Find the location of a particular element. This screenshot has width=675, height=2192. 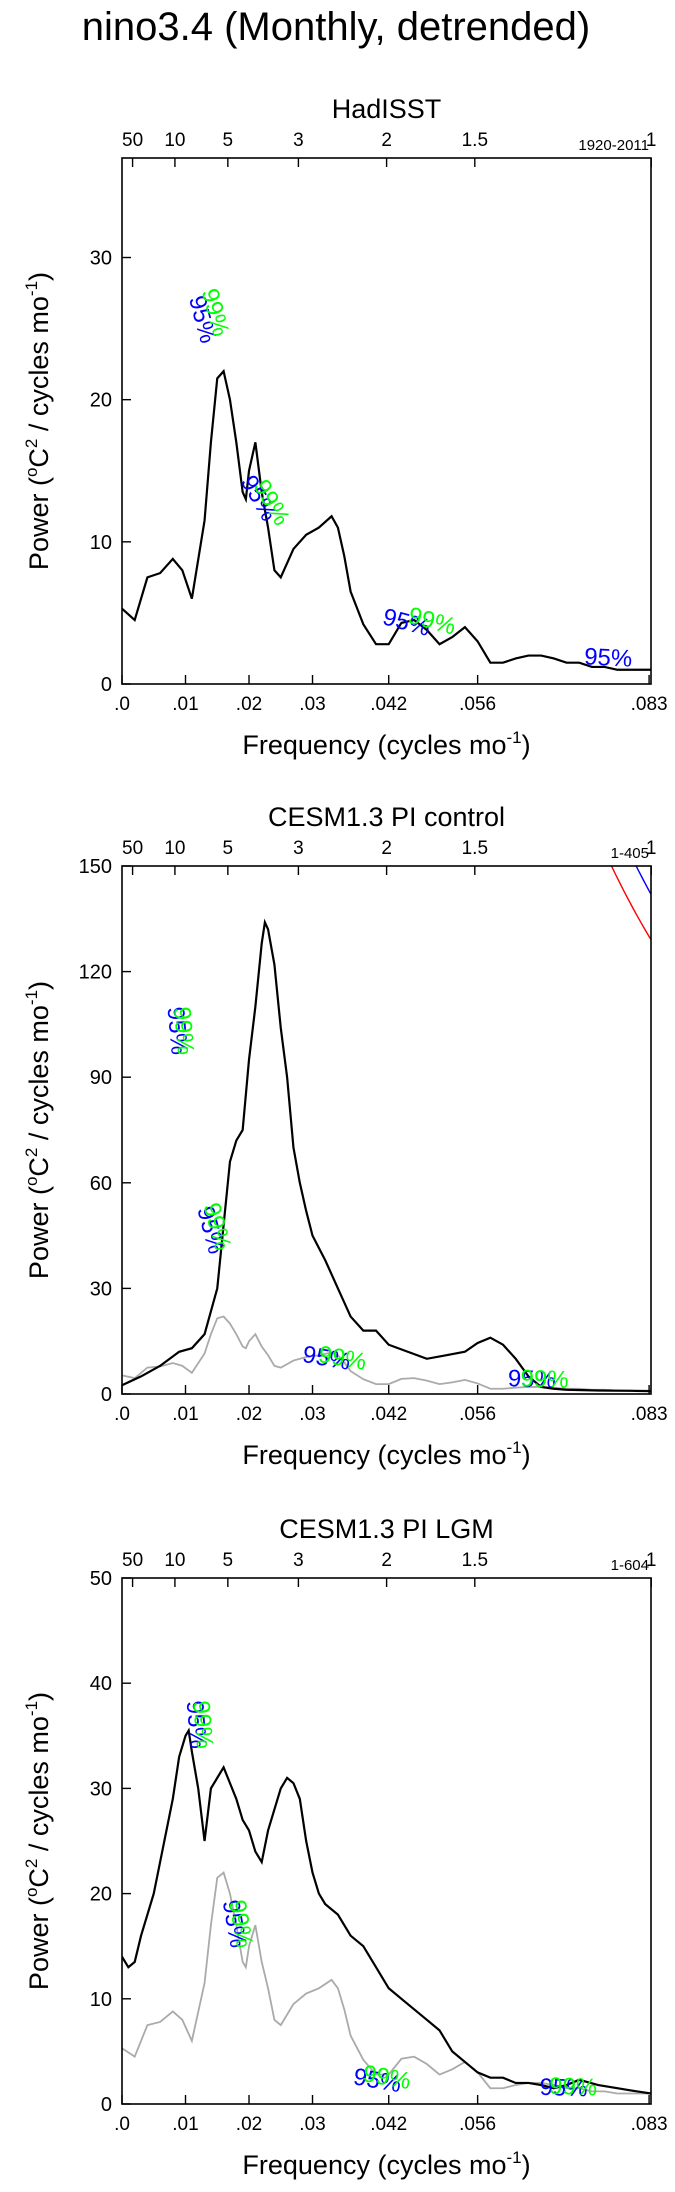

x-tick-label: .0 is located at coordinates (122, 1414).